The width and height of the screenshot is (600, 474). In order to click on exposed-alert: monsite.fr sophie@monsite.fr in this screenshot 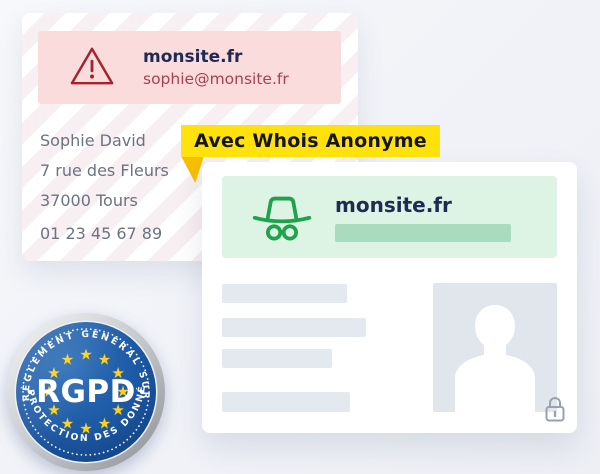, I will do `click(189, 67)`.